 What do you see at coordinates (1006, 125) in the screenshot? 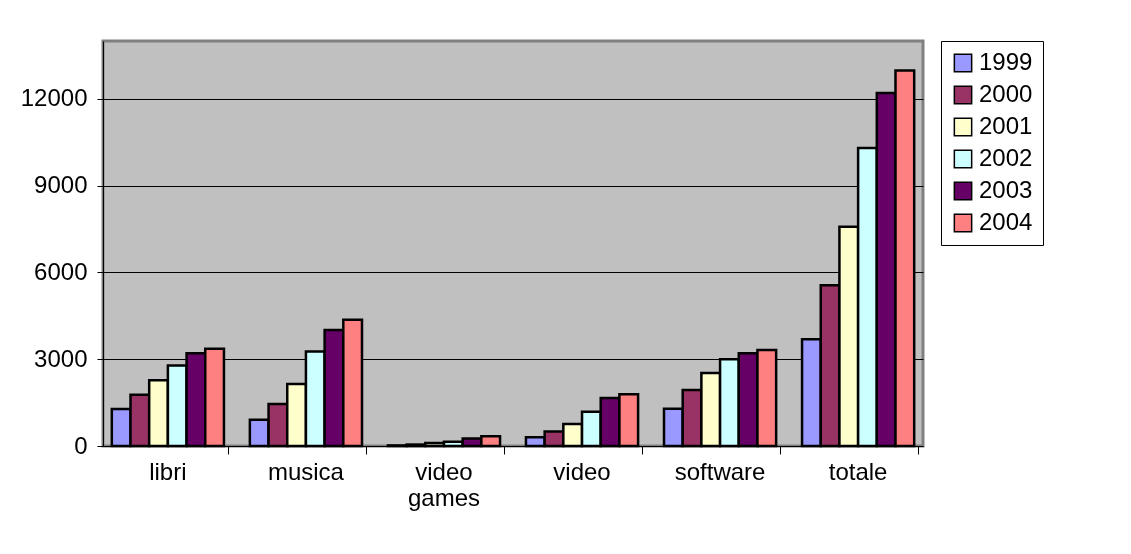
I see `legend-label: 2001` at bounding box center [1006, 125].